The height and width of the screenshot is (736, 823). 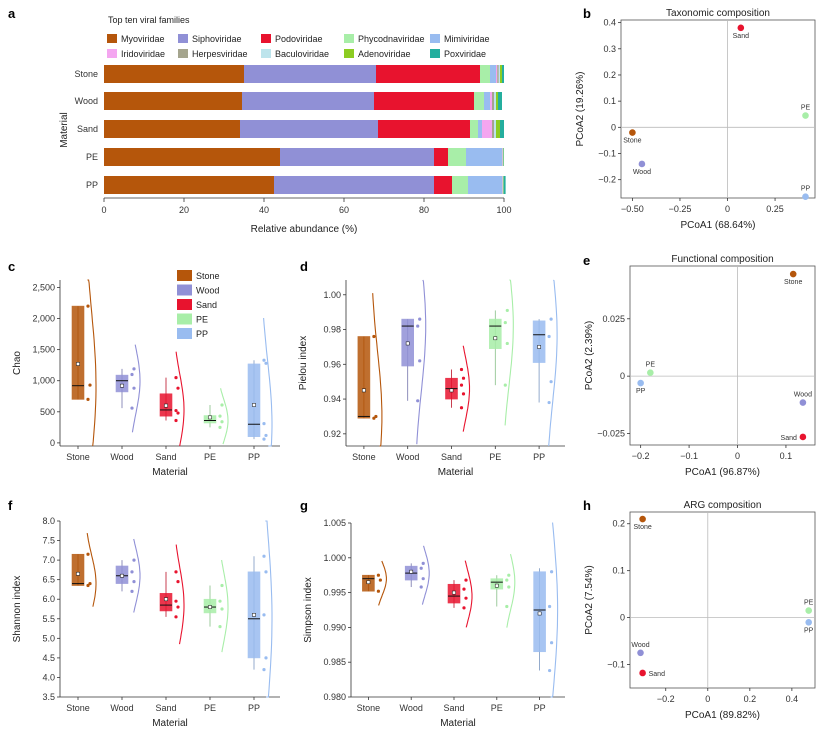 I want to click on legend-label: Myoviridae, so click(x=143, y=39).